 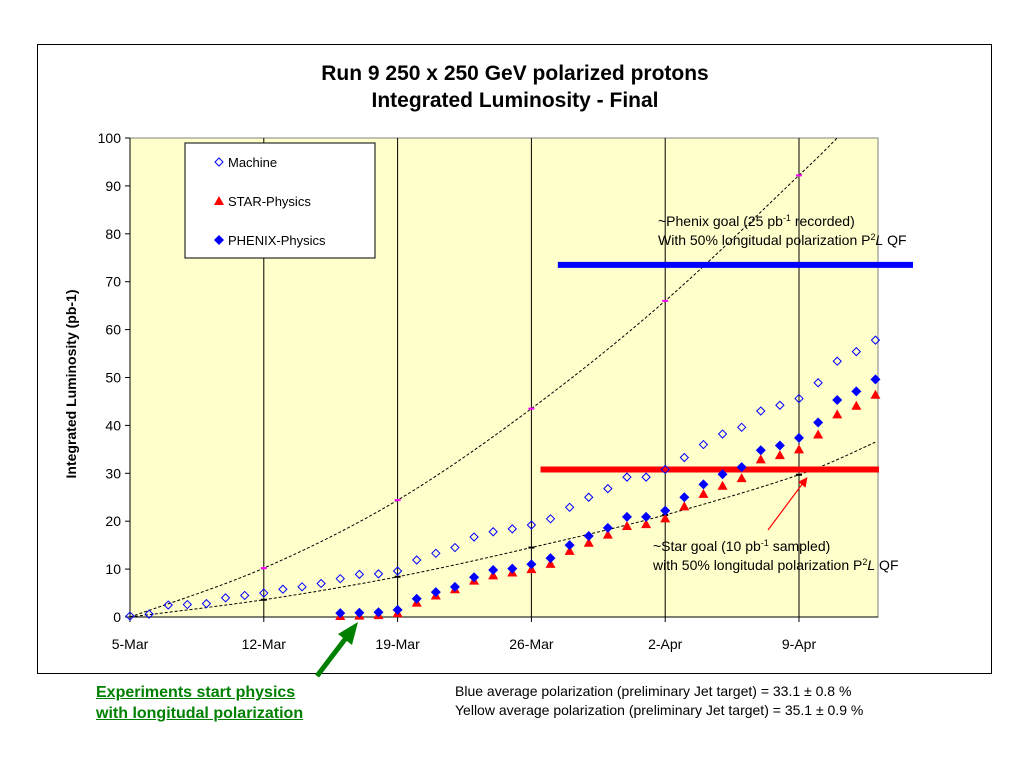 I want to click on y-tick-label: 100, so click(x=110, y=138).